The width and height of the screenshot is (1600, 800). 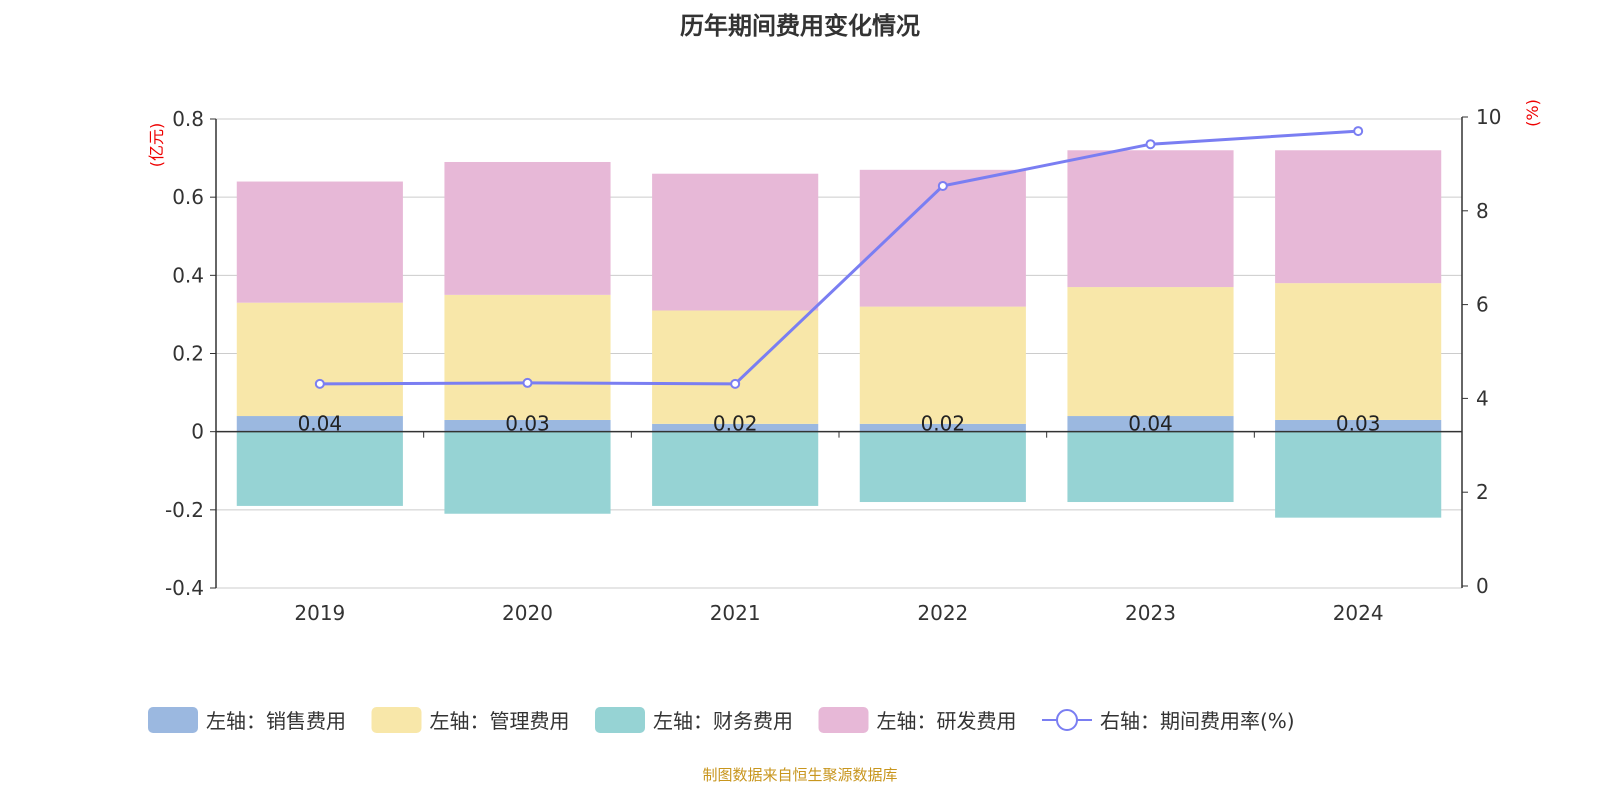 I want to click on x-tick-label: 2021, so click(x=735, y=613).